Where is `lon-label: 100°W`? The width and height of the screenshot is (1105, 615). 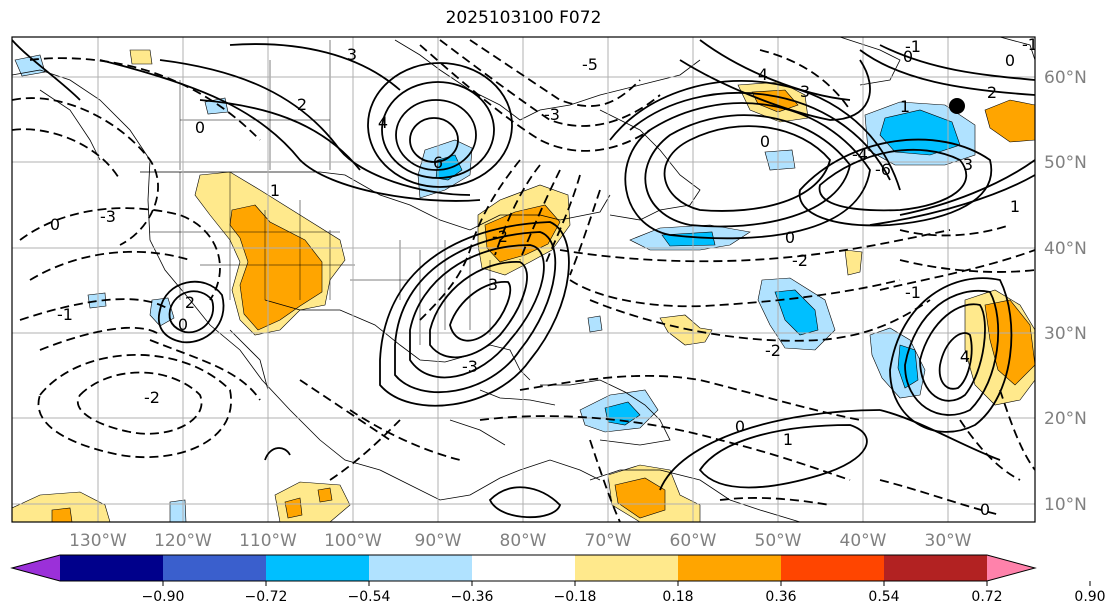
lon-label: 100°W is located at coordinates (353, 541).